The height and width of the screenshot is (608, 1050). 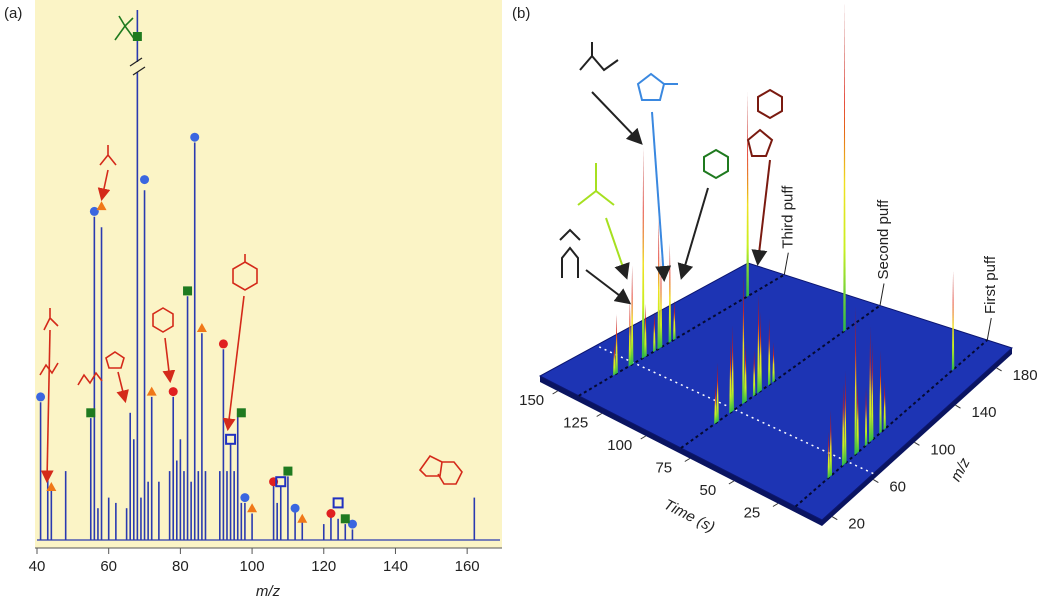 I want to click on y-tick-label: 25, so click(x=752, y=512).